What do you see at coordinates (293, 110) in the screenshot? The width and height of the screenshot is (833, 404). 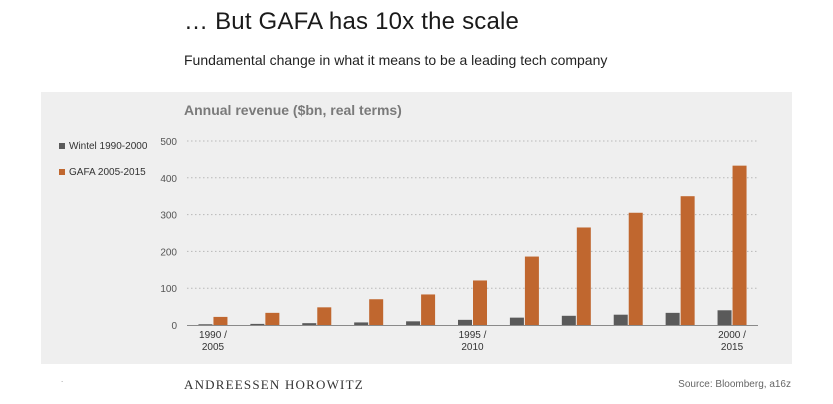 I see `chart-title: Annual revenue ($bn, real terms)` at bounding box center [293, 110].